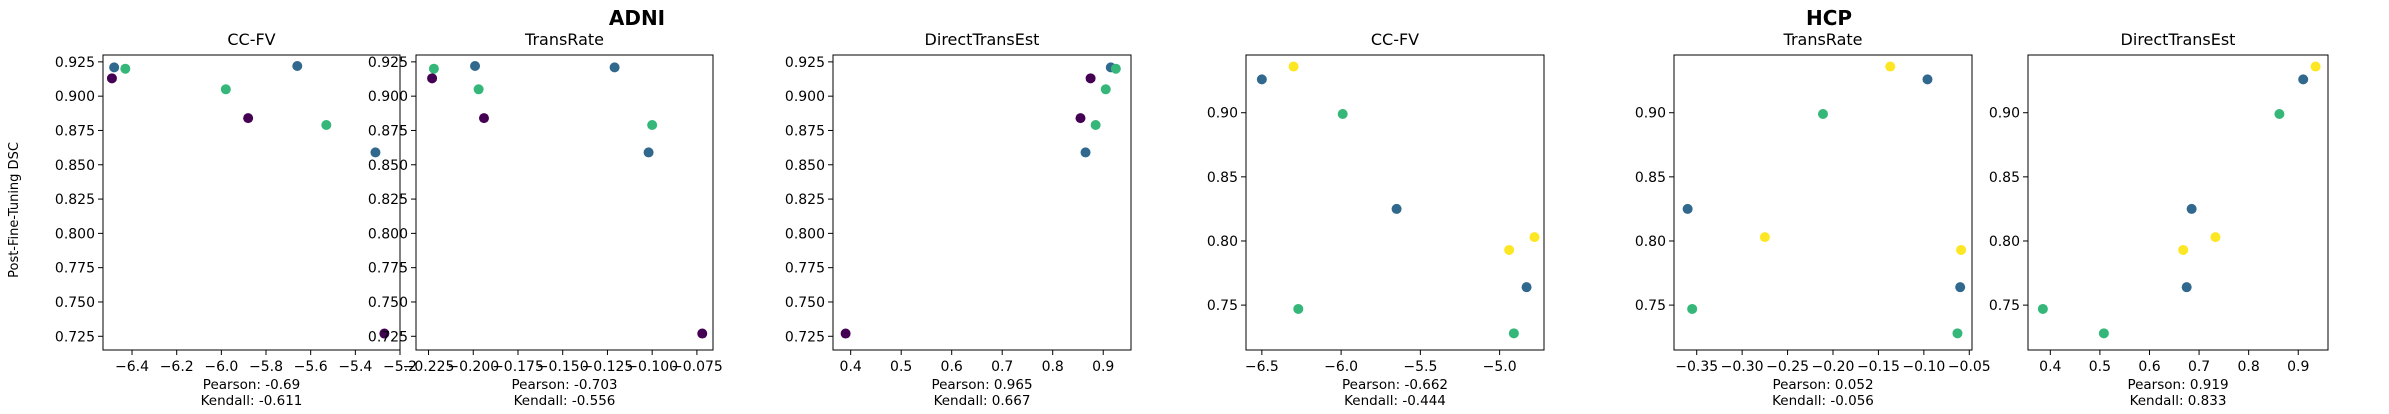 Image resolution: width=2389 pixels, height=414 pixels. I want to click on pearson-label: Pearson: -0.703, so click(565, 385).